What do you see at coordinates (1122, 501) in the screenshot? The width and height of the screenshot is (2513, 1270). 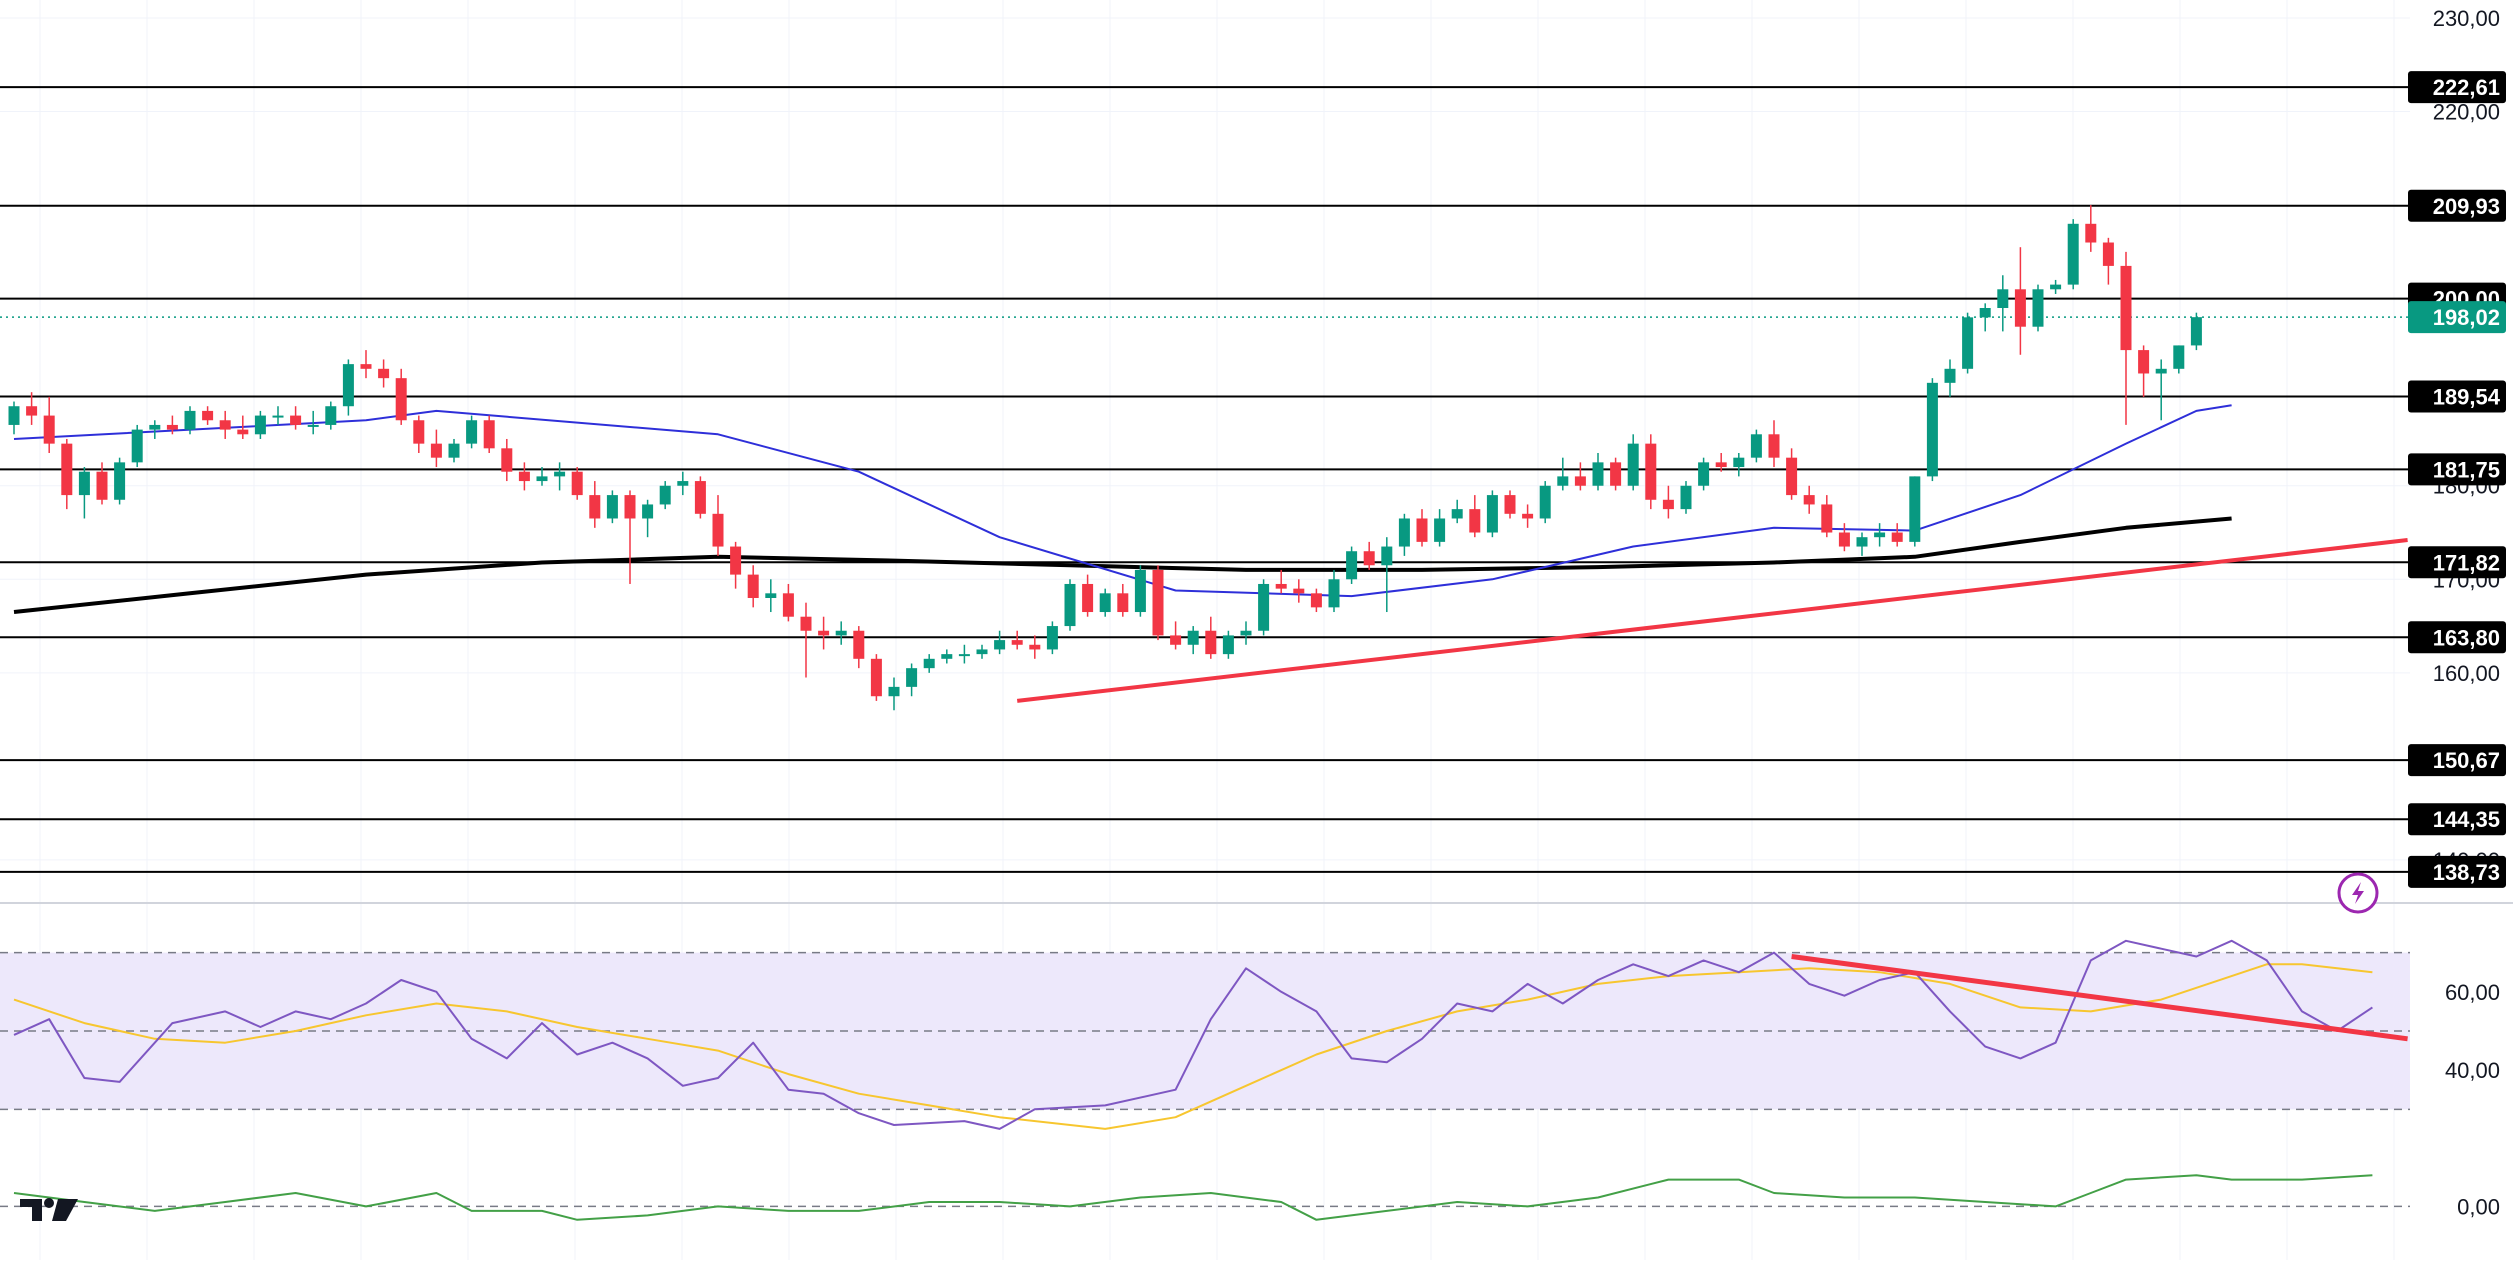 I see `ma50-line` at bounding box center [1122, 501].